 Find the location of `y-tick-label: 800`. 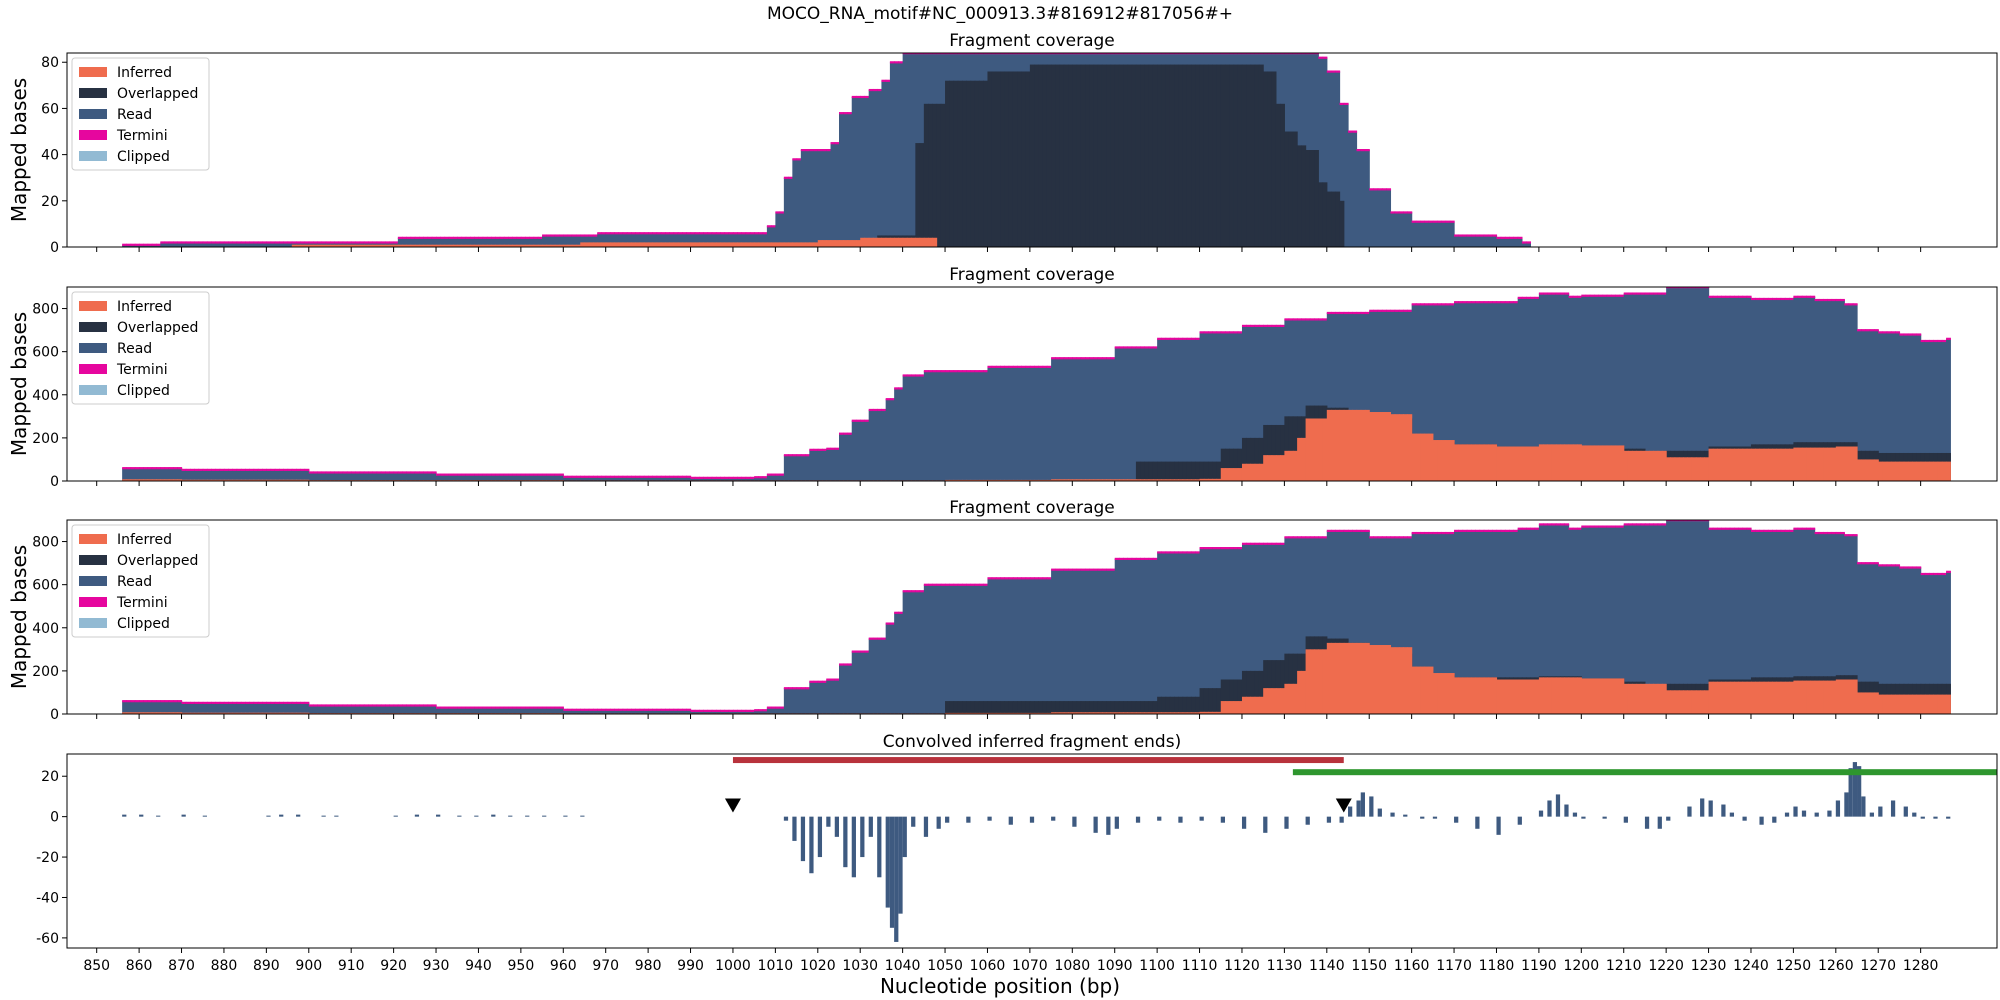

y-tick-label: 800 is located at coordinates (45, 310).